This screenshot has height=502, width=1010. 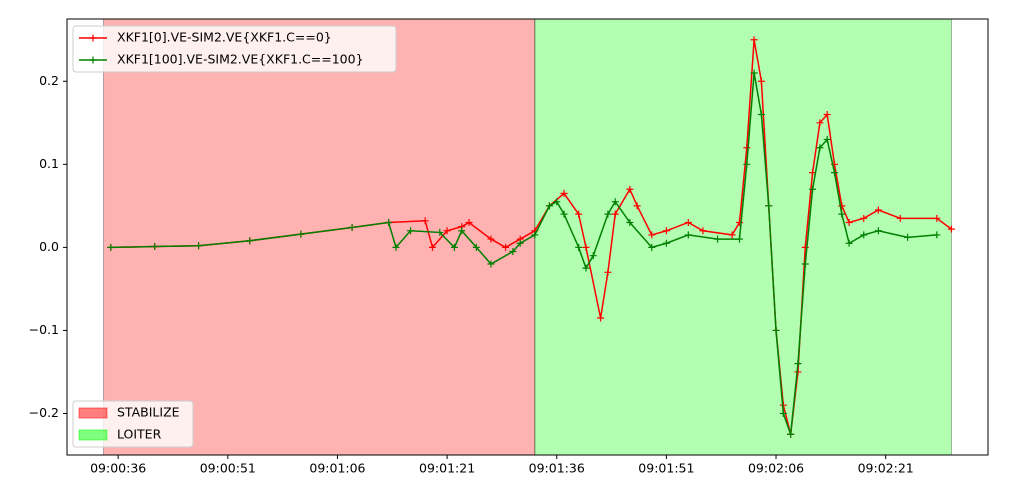 I want to click on y-tick-label: 0.1, so click(x=49, y=163).